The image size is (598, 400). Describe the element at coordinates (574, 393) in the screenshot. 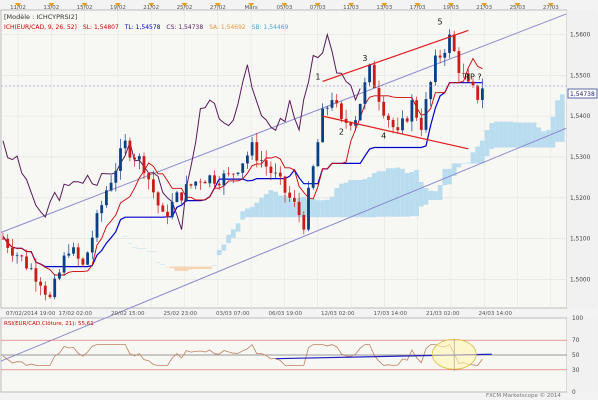

I see `rsi-tick-label: 0` at that location.